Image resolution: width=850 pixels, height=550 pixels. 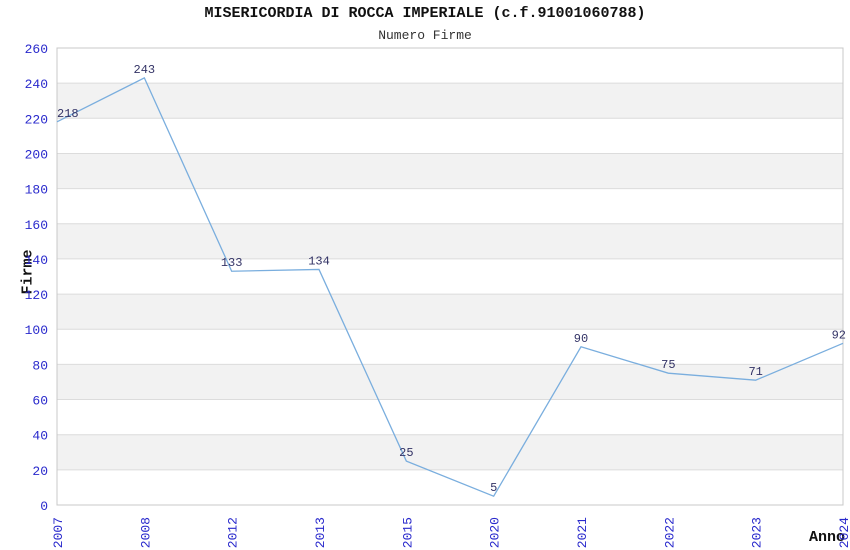 I want to click on x-axis-title: Anno, so click(x=826, y=537).